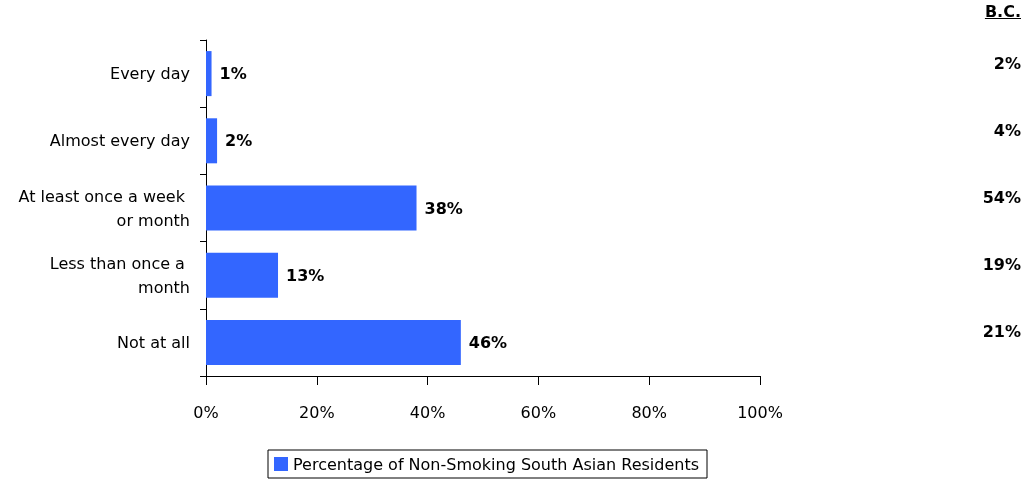  What do you see at coordinates (496, 464) in the screenshot?
I see `legend-label: Percentage of Non-Smoking South Asian Residents` at bounding box center [496, 464].